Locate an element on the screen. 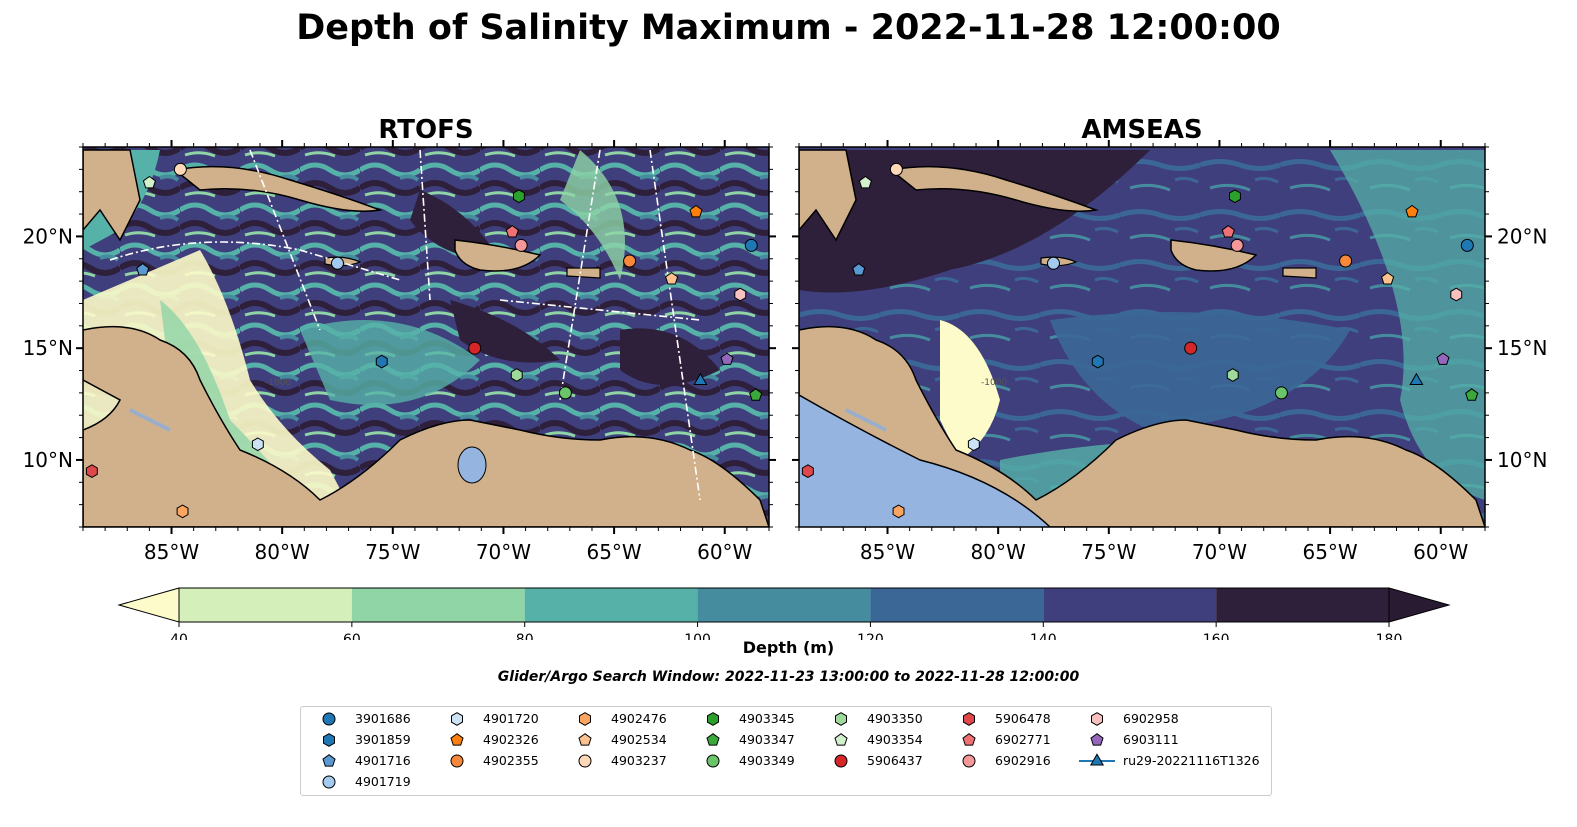 Image resolution: width=1577 pixels, height=827 pixels. legend-label: ru29-20221116T1326 is located at coordinates (1191, 760).